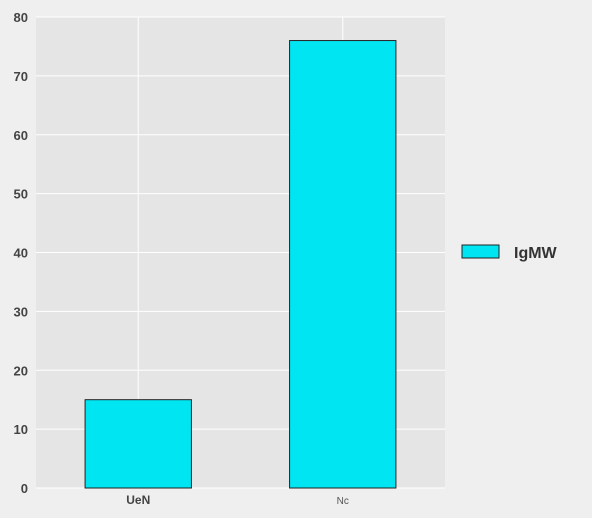 The image size is (592, 518). I want to click on y-tick-label: 50, so click(21, 194).